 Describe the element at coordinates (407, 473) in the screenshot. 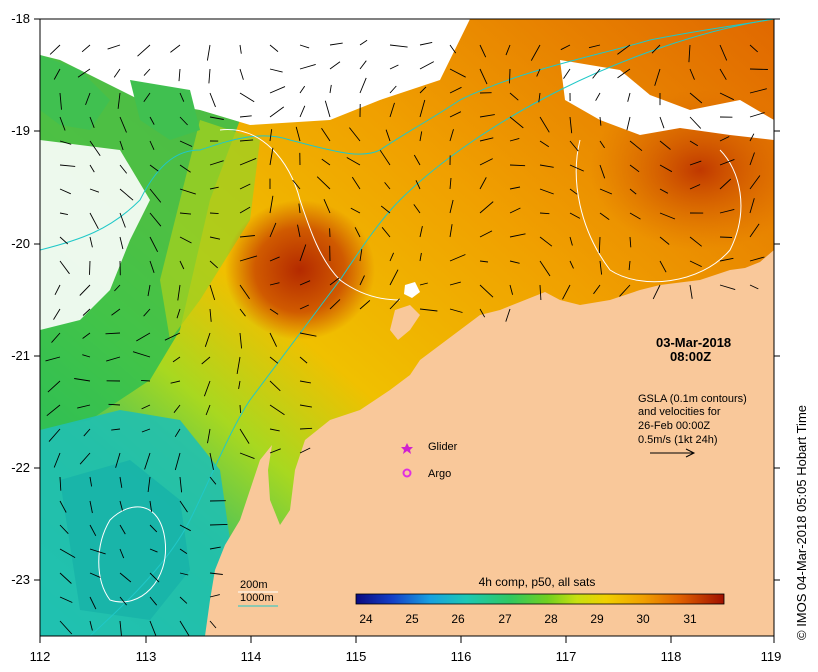

I see `argo-marker-icon` at that location.